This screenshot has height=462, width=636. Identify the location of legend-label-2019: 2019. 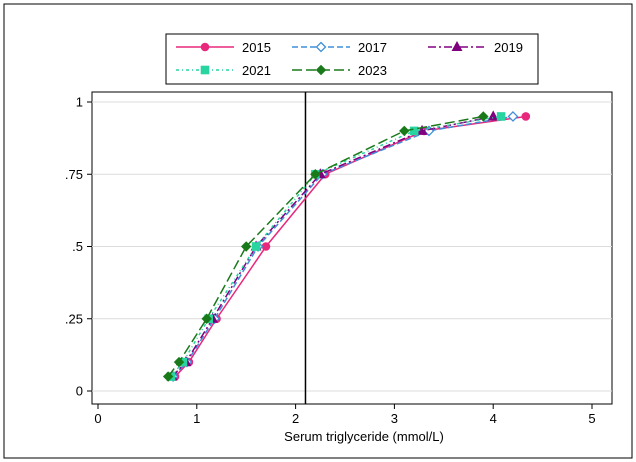
(508, 47).